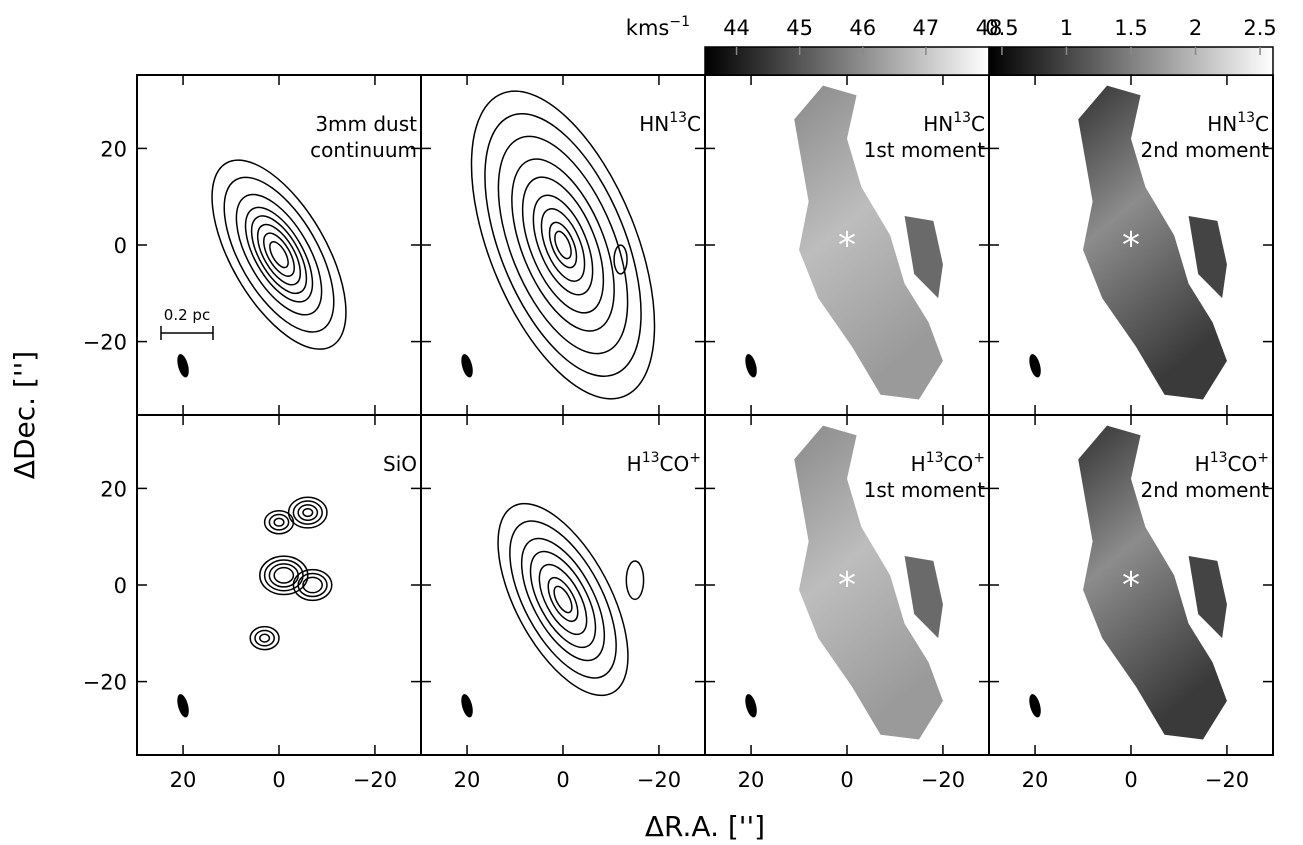 This screenshot has width=1303, height=845. Describe the element at coordinates (1259, 28) in the screenshot. I see `colorbar-tick-label: 2.5` at that location.